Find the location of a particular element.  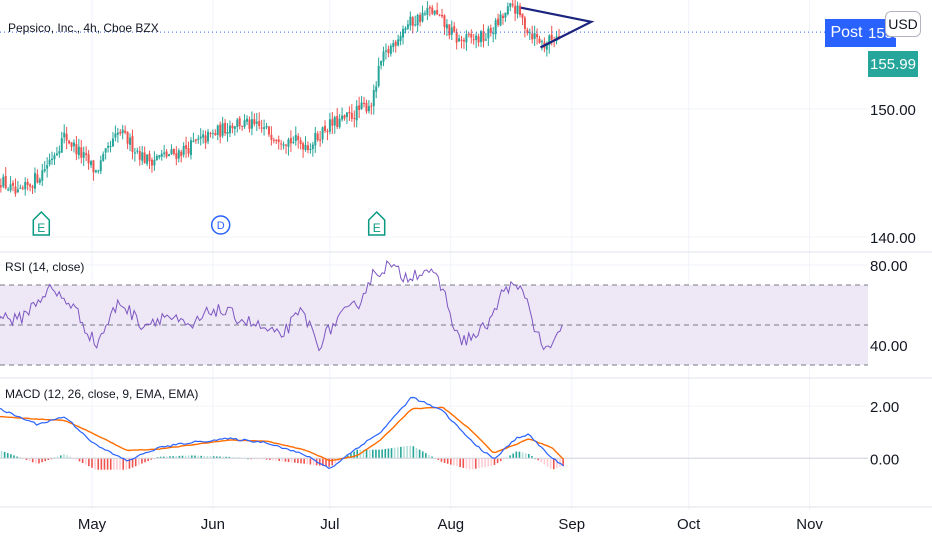

macd-line is located at coordinates (282, 432).